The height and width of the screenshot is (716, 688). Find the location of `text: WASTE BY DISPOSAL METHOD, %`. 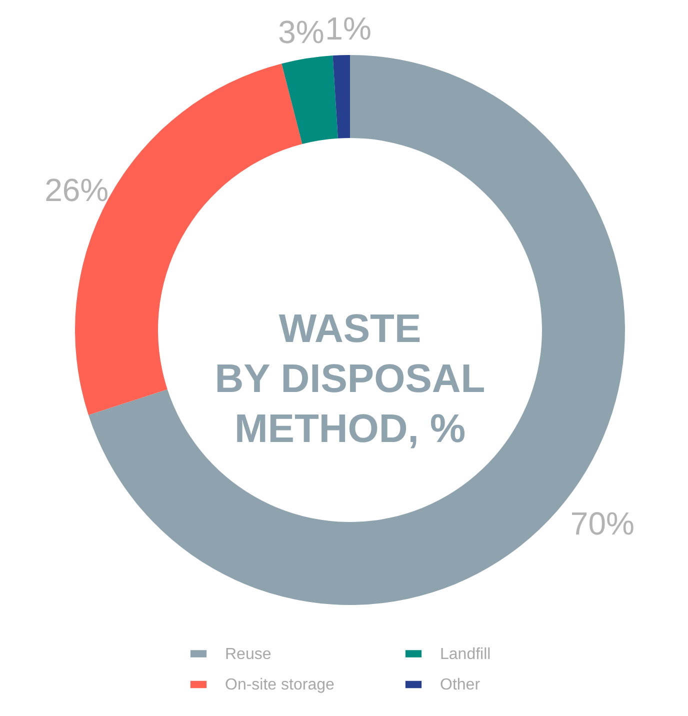

text: WASTE BY DISPOSAL METHOD, % is located at coordinates (350, 379).